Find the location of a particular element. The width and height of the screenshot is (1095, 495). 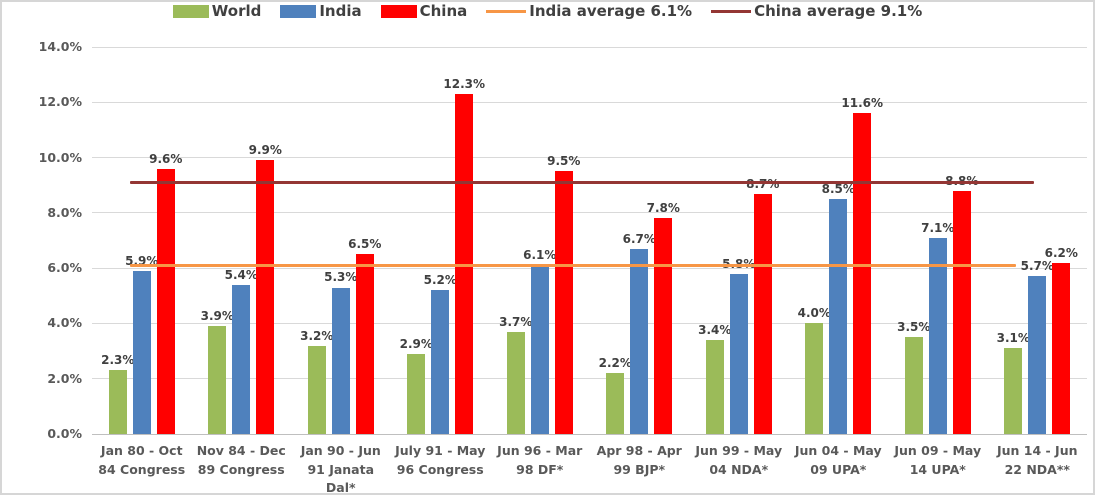

x-axis-category-label-5: Apr 98 - Apr 99 BJP* is located at coordinates (639, 460).